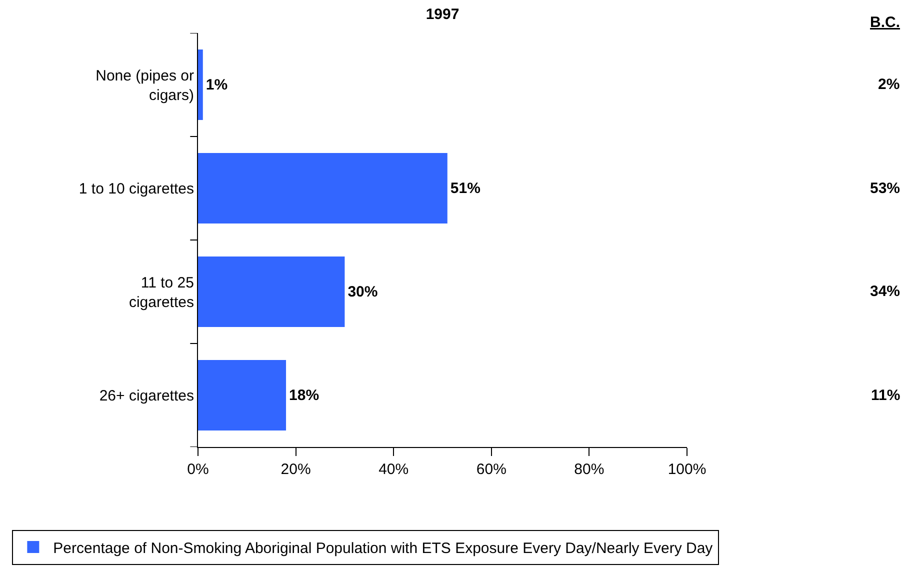  Describe the element at coordinates (304, 395) in the screenshot. I see `data-label: 18%` at that location.